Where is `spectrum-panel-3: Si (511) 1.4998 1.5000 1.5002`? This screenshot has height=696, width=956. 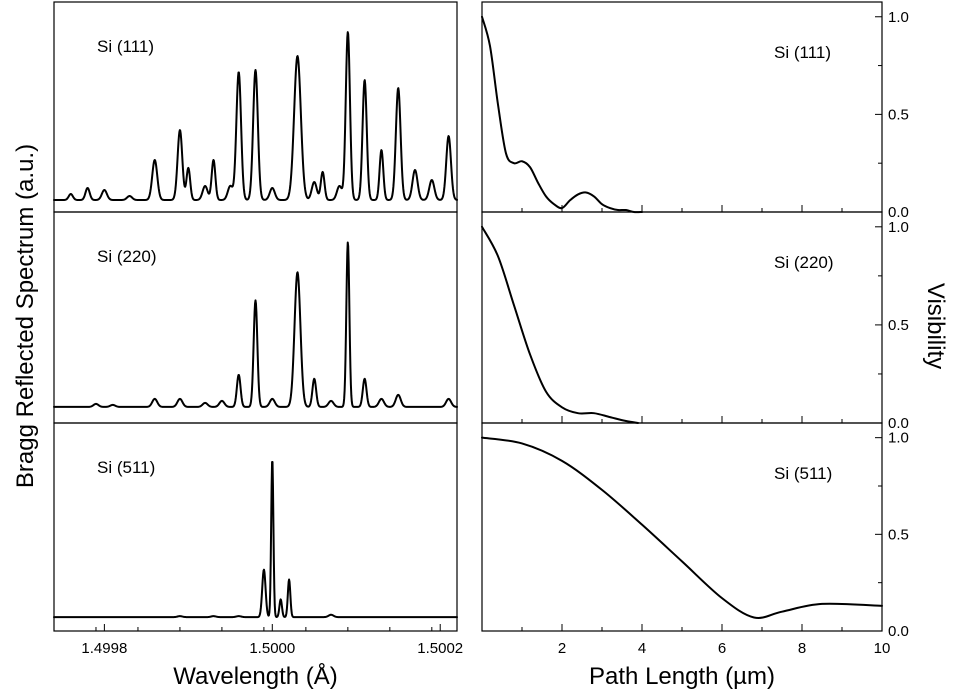
spectrum-panel-3: Si (511) 1.4998 1.5000 1.5002 is located at coordinates (258, 539).